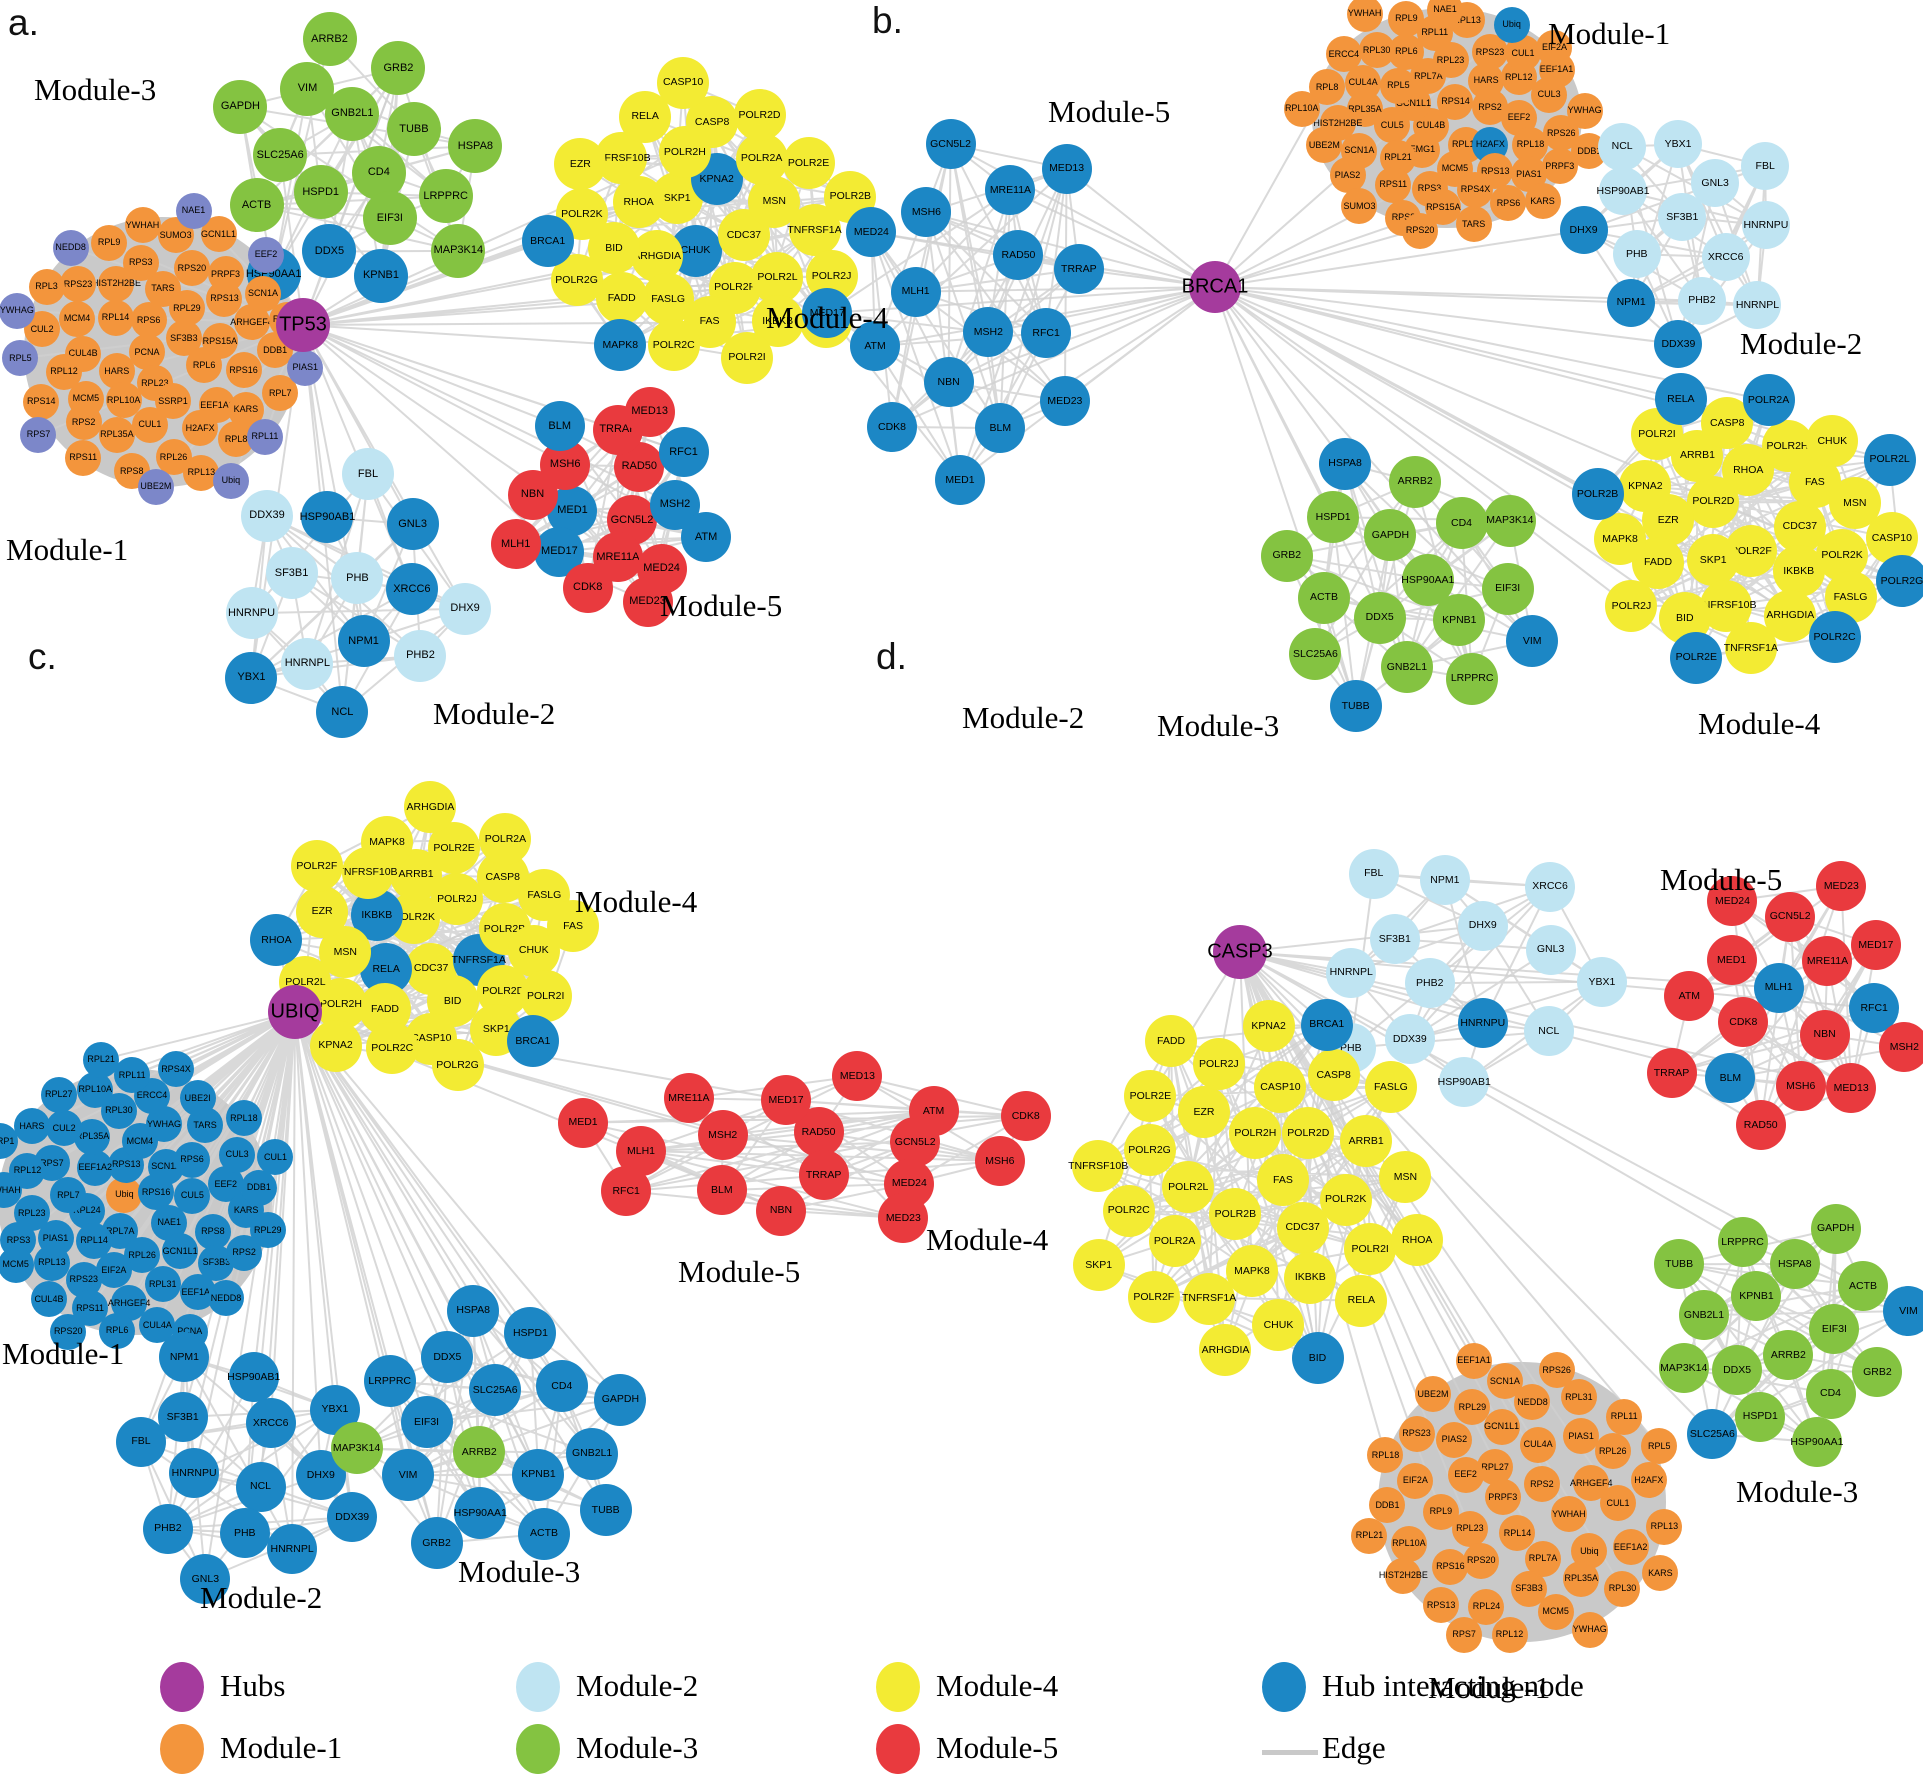 Image resolution: width=1923 pixels, height=1775 pixels. I want to click on node-ARHGDIA: ARHGDIA, so click(1790, 615).